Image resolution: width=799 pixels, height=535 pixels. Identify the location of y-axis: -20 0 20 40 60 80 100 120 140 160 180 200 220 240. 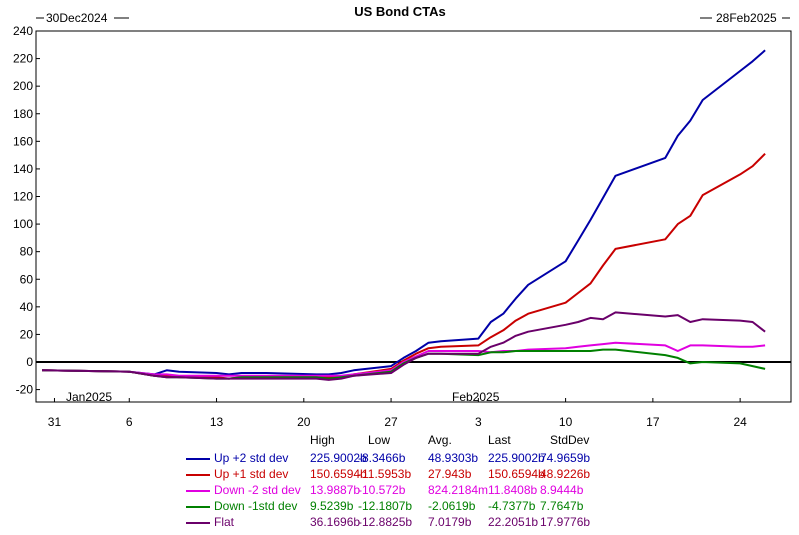
(26, 210).